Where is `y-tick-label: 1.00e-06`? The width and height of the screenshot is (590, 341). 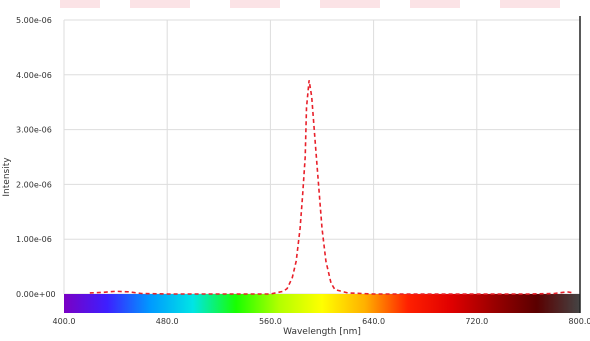
y-tick-label: 1.00e-06 is located at coordinates (34, 239).